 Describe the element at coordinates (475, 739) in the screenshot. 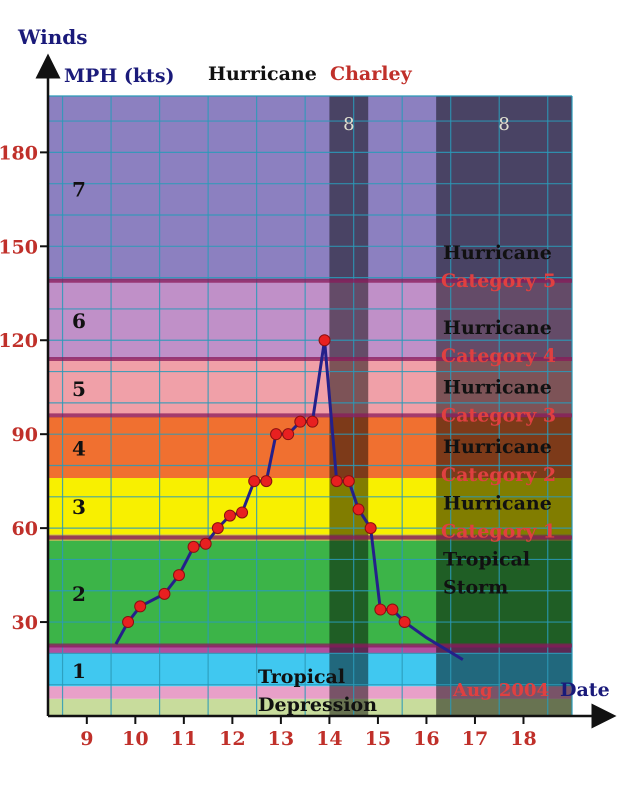

I see `x-tick-label-17: 17` at that location.